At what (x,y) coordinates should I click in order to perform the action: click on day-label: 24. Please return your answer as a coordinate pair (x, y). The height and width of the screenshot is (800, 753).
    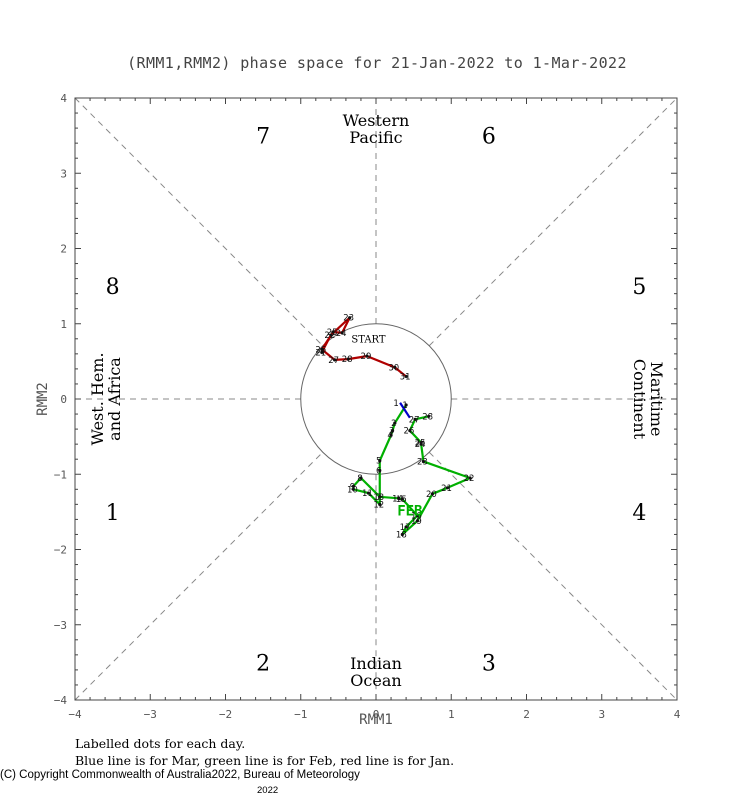
    Looking at the image, I should click on (420, 445).